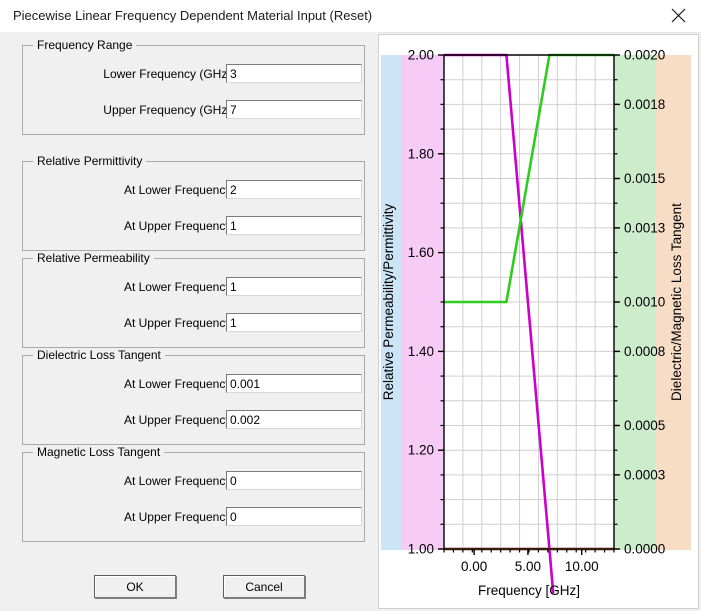  What do you see at coordinates (135, 586) in the screenshot?
I see `ok-button: OK` at bounding box center [135, 586].